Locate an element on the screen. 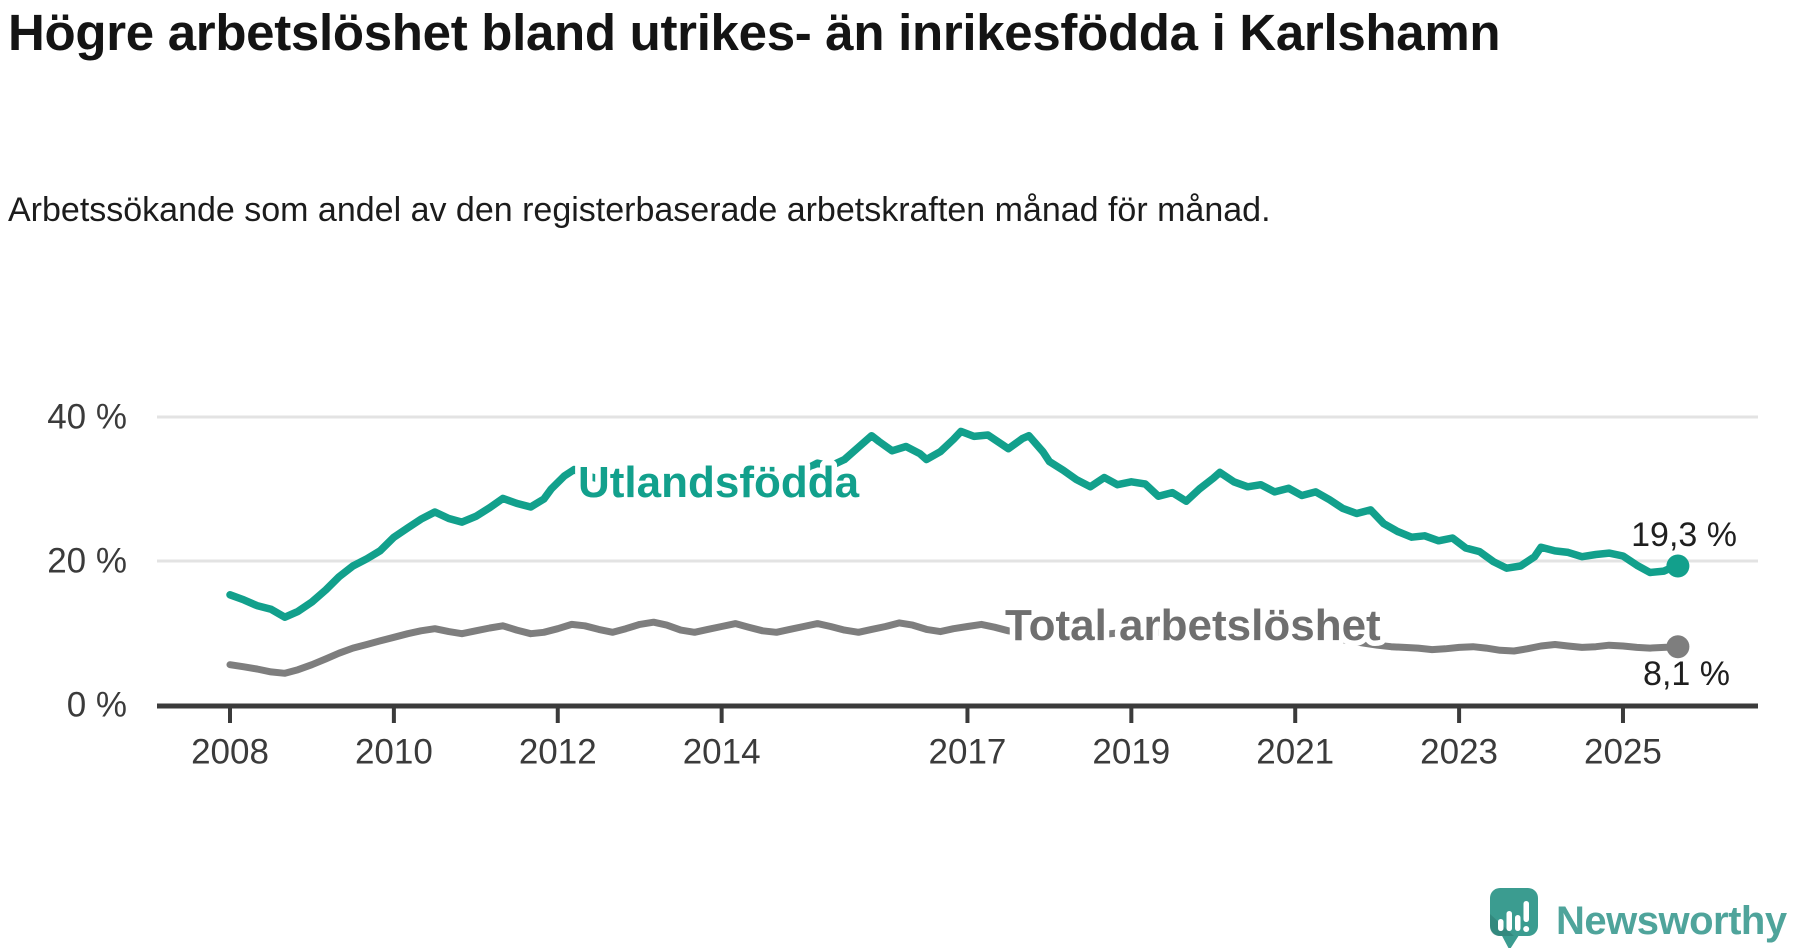  x-tick-label: 2021 is located at coordinates (1295, 752).